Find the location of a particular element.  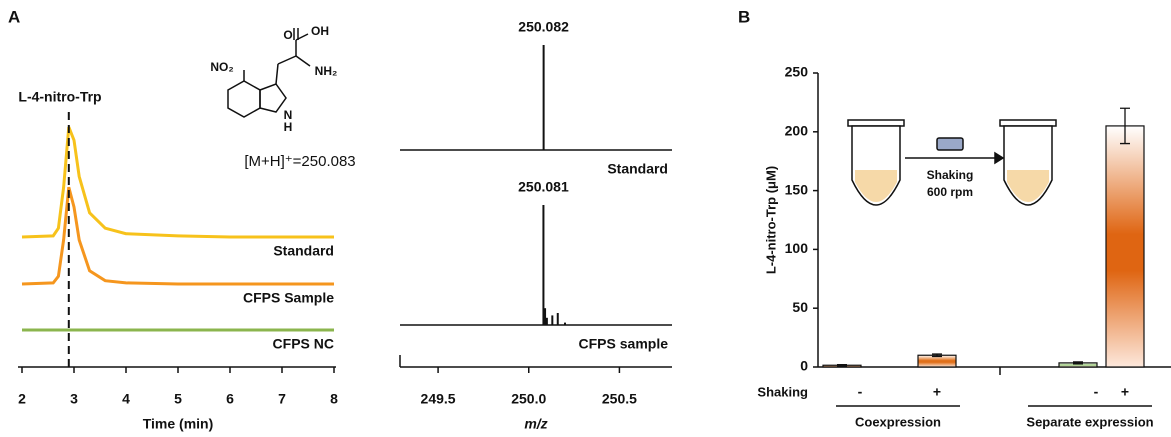

annotation: [M+H]⁺=250.083 is located at coordinates (299, 161).